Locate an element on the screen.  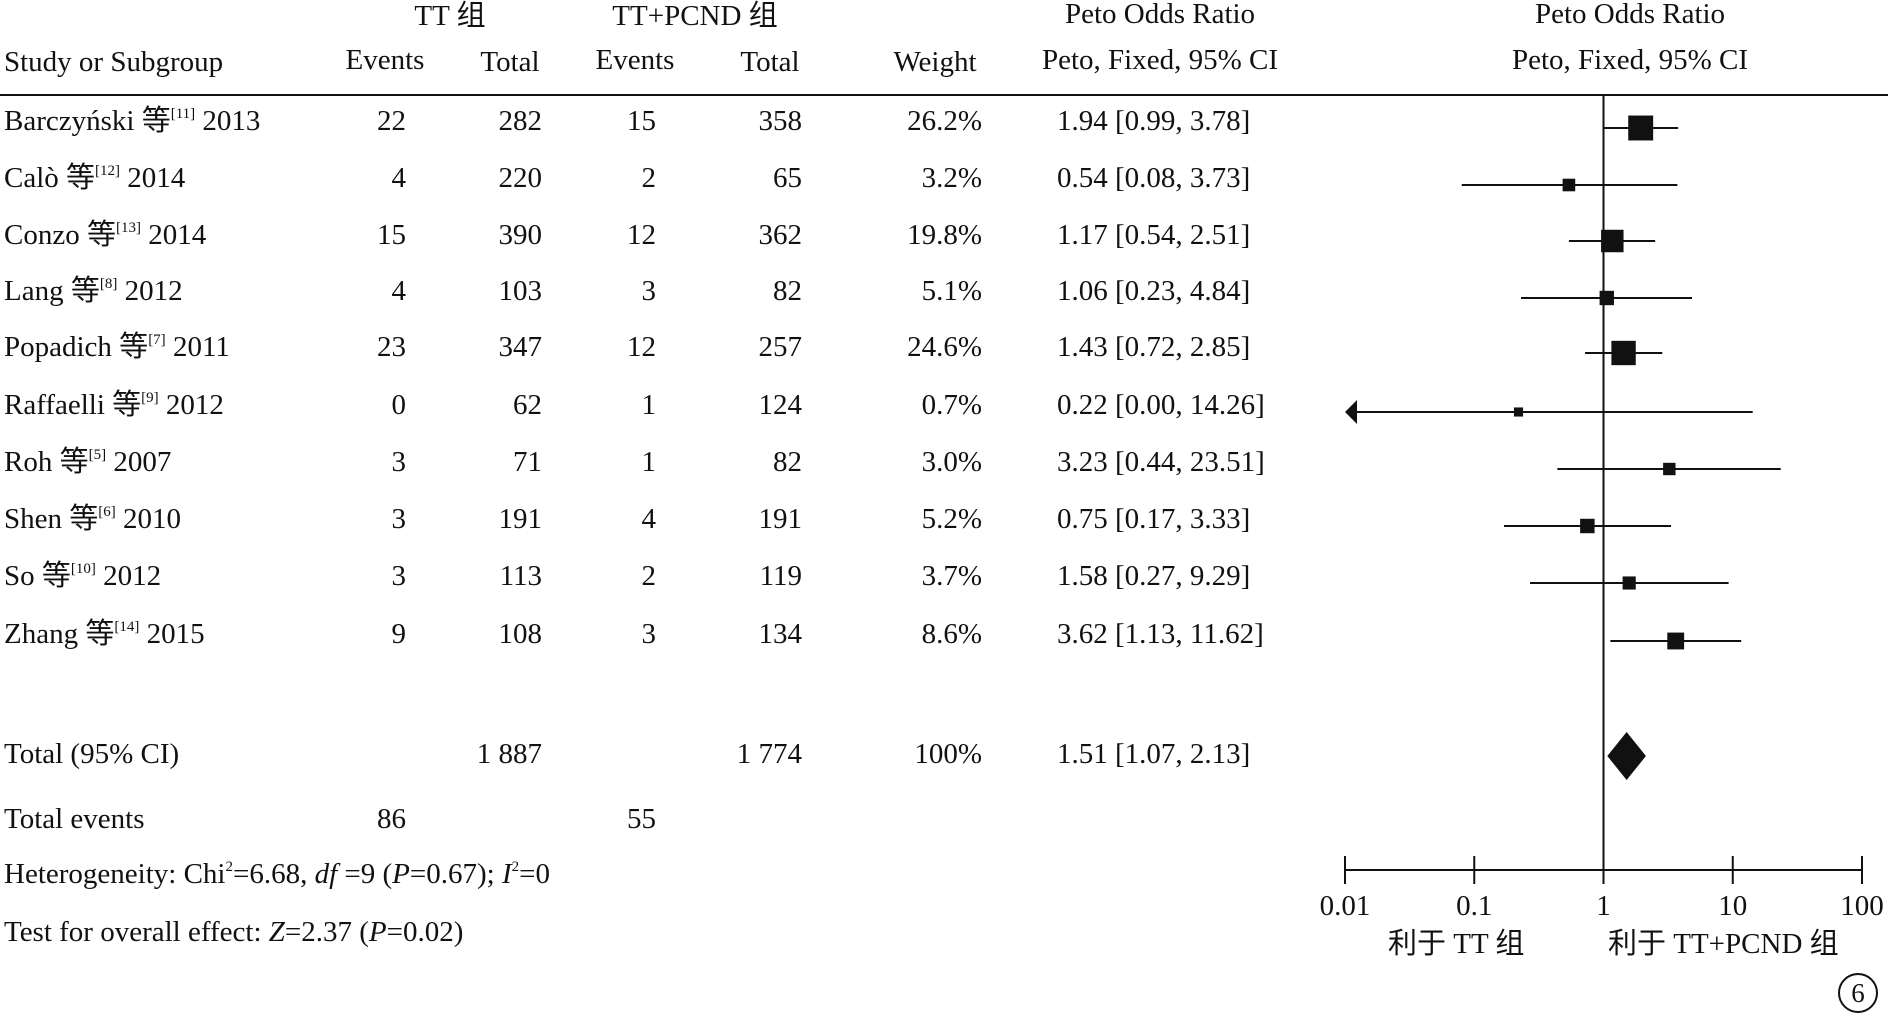
total1-cell: 347 is located at coordinates (520, 347).